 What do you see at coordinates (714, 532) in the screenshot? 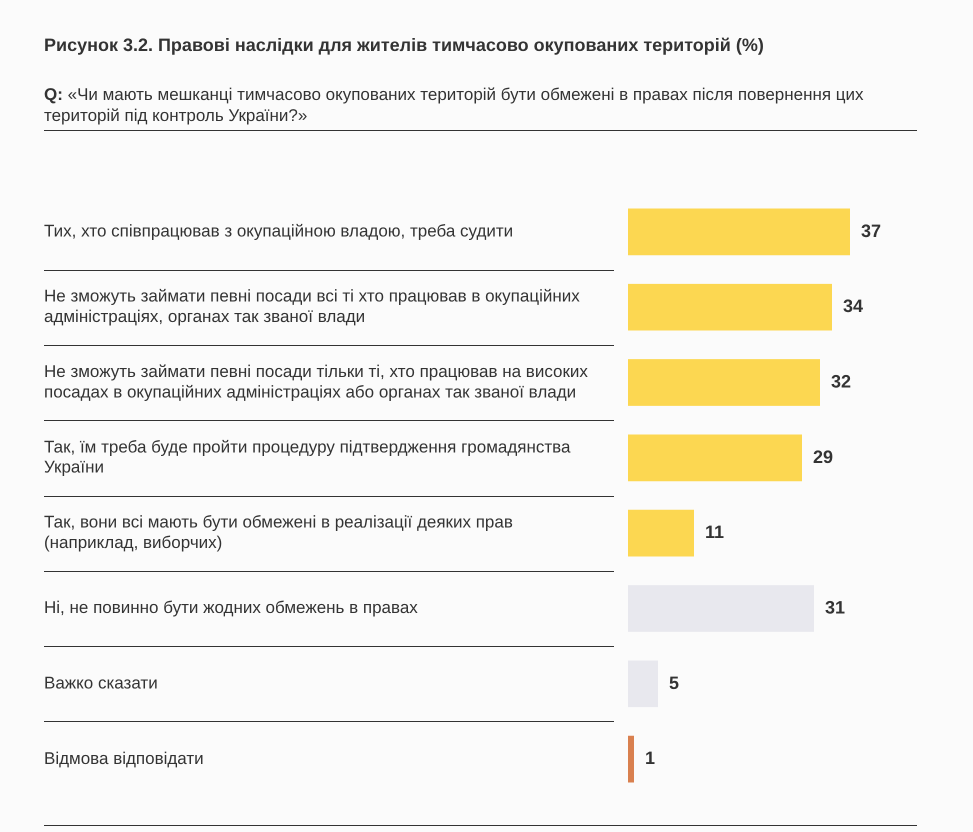
I see `data-label: 11` at bounding box center [714, 532].